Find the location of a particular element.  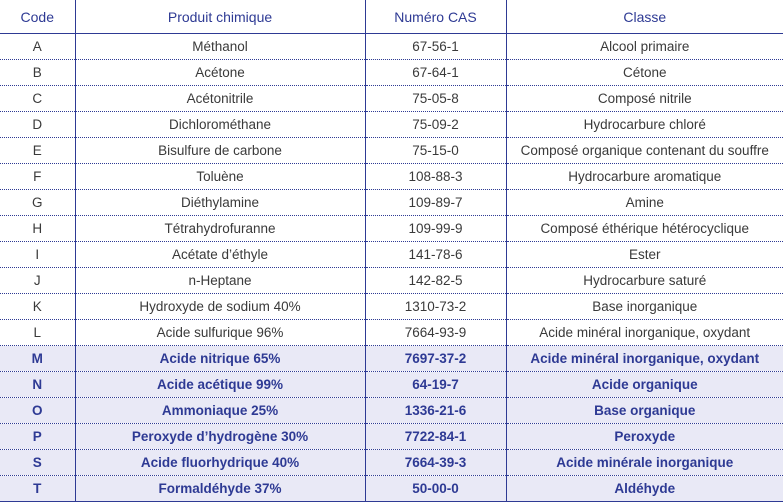

cell-class: Composé éthérique hétérocyclique is located at coordinates (644, 229).